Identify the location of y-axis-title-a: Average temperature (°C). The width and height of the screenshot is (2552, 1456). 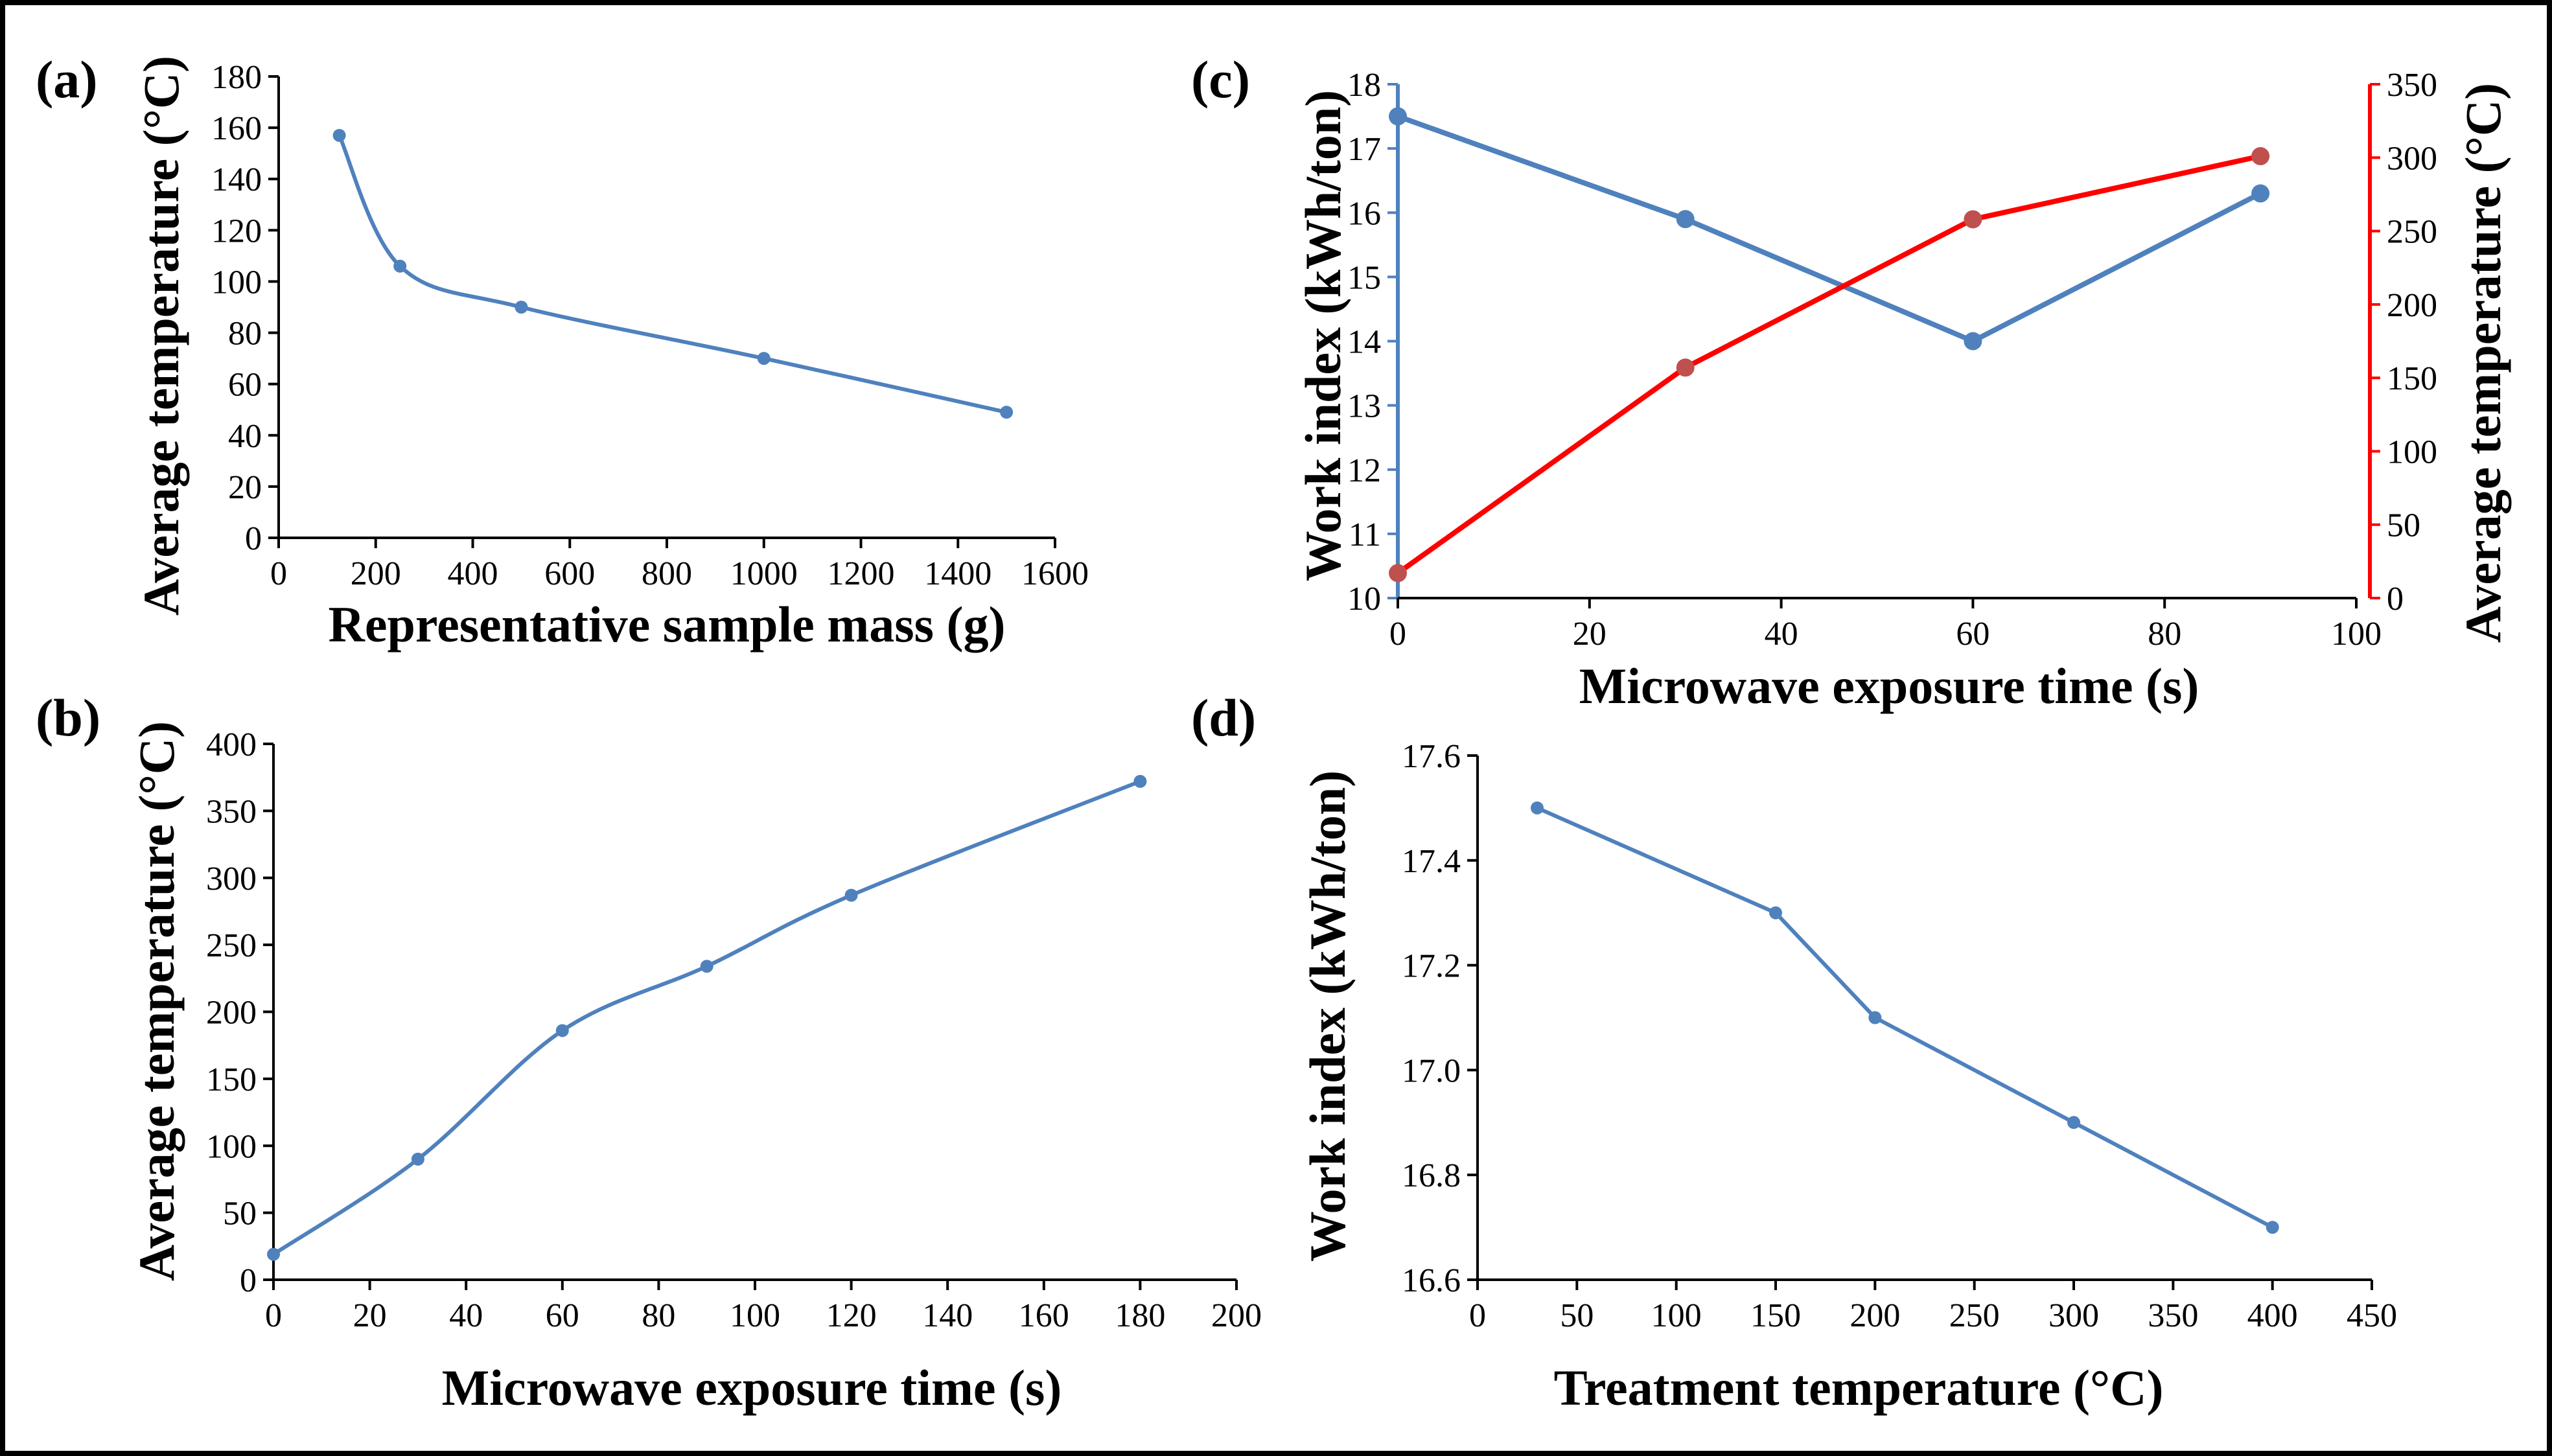
(161, 336).